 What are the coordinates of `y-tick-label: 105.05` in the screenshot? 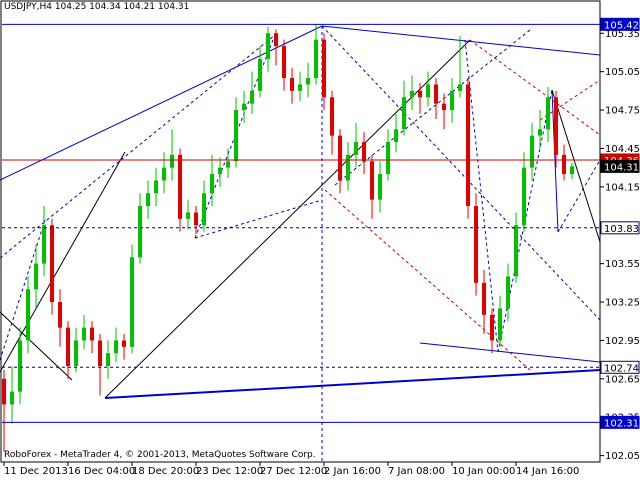 It's located at (622, 72).